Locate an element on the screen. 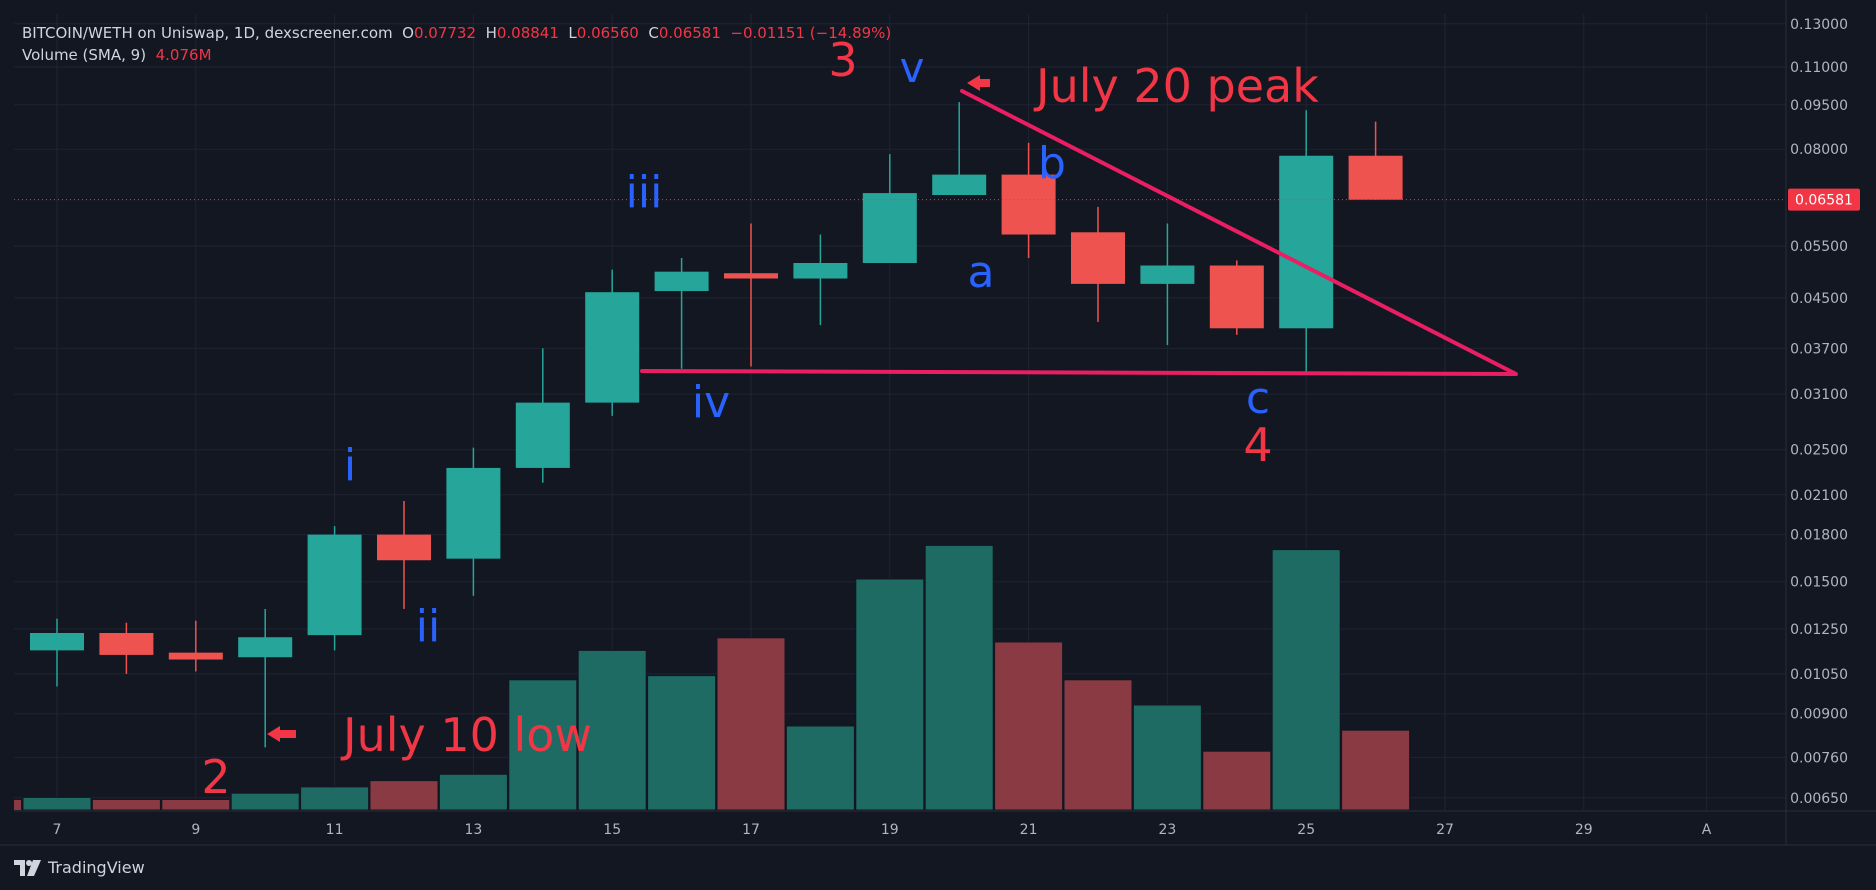  x-tick-label: 17 is located at coordinates (751, 830).